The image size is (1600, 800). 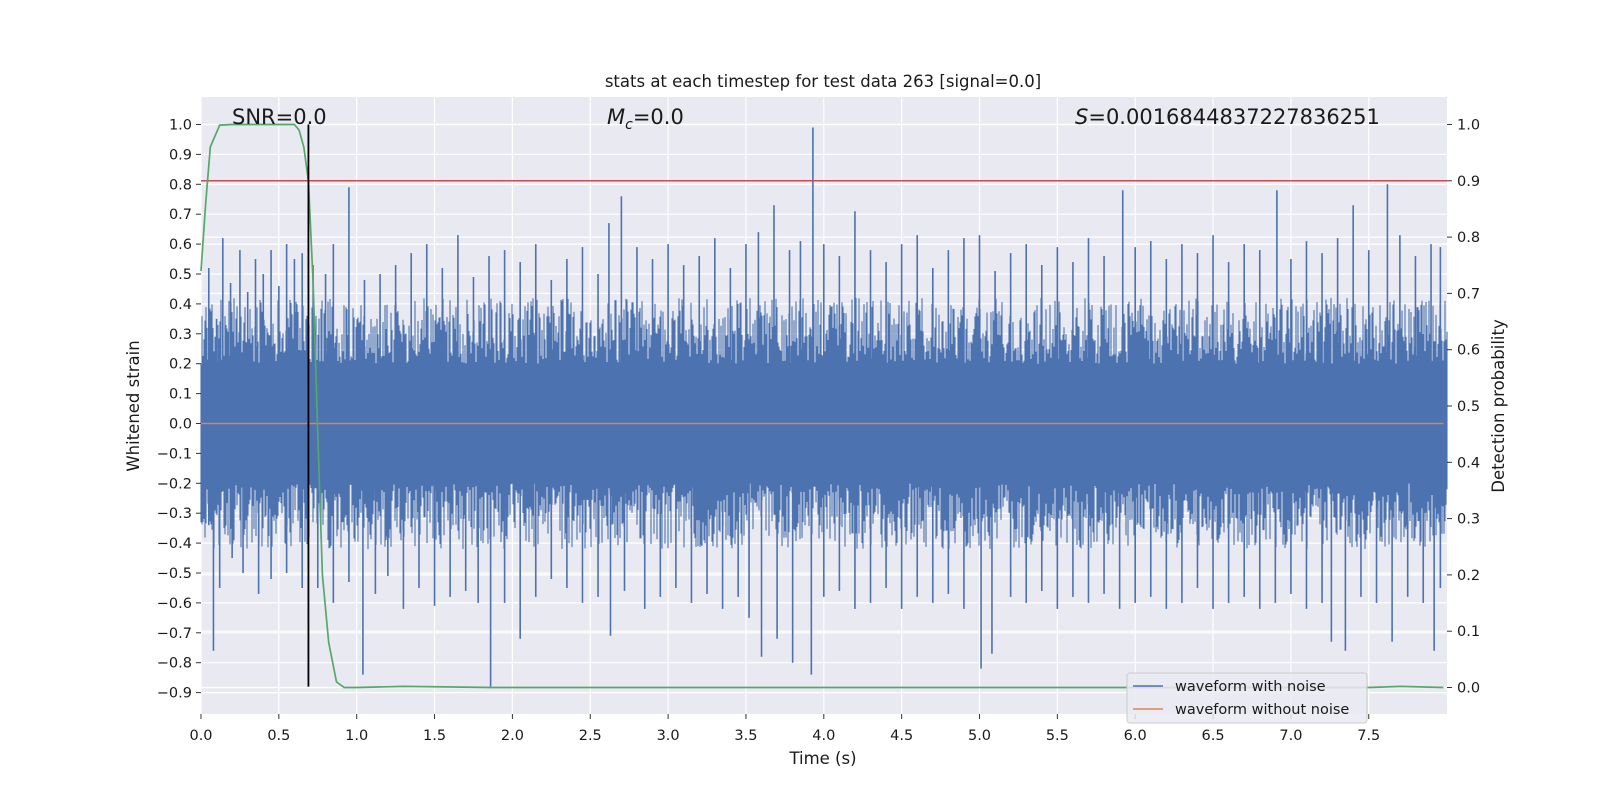 What do you see at coordinates (745, 736) in the screenshot?
I see `x-tick-label: 3.5` at bounding box center [745, 736].